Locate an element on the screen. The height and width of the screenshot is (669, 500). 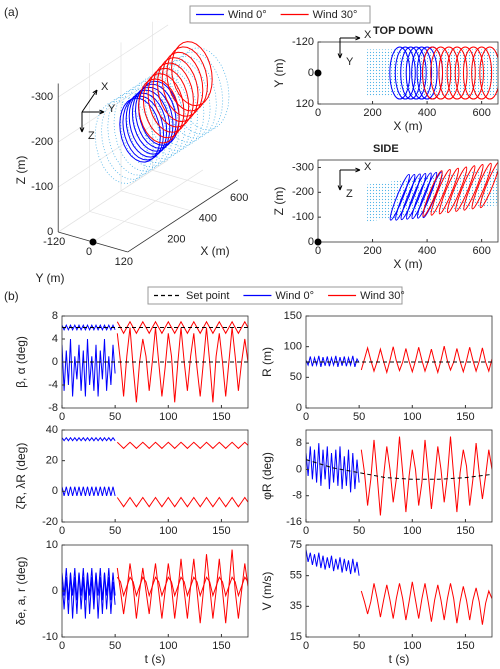
y-tick-label: 75 is located at coordinates (296, 545).